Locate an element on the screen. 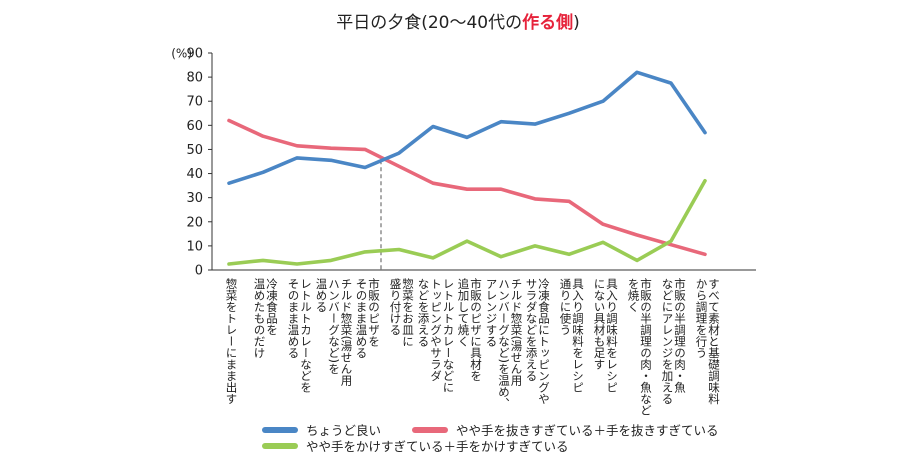 This screenshot has height=455, width=916. legend-label-too-little: やや手を抜きすぎている＋手を抜きすぎている is located at coordinates (587, 430).